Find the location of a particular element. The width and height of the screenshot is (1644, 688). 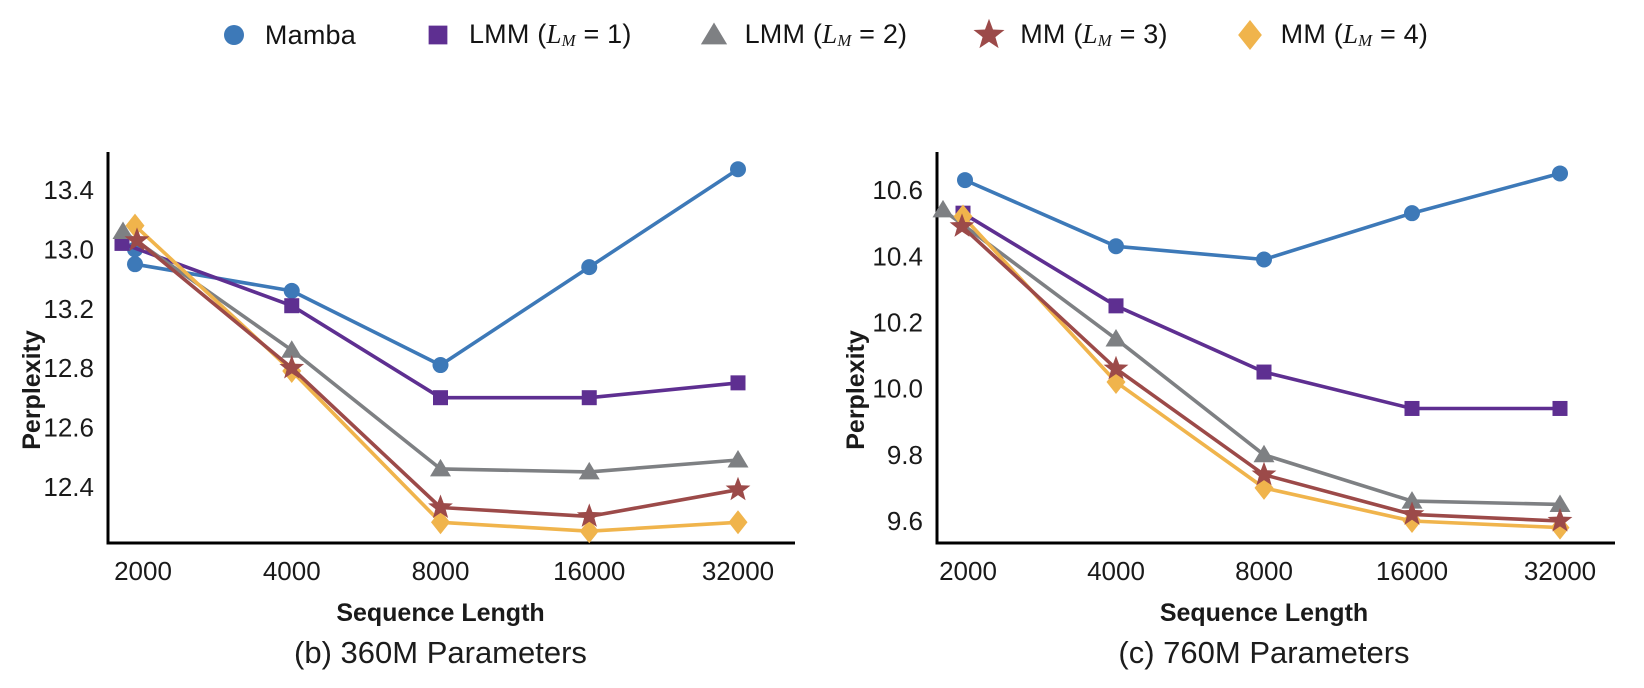

triangle-marker-icon is located at coordinates (713, 33).